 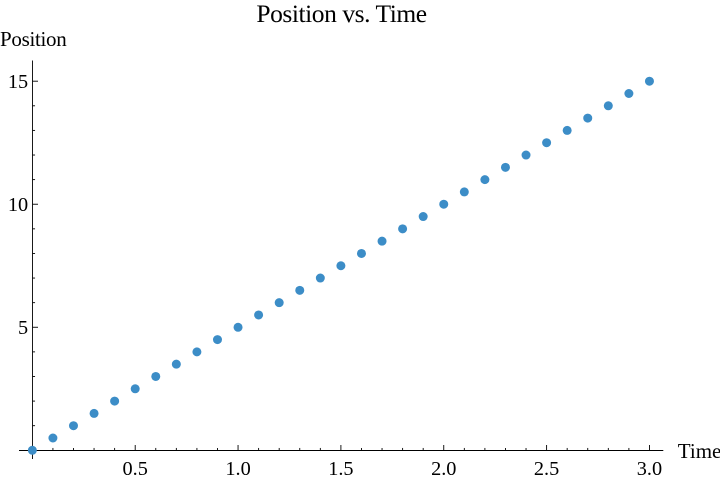 I want to click on svg-text: 2.5, so click(x=546, y=469).